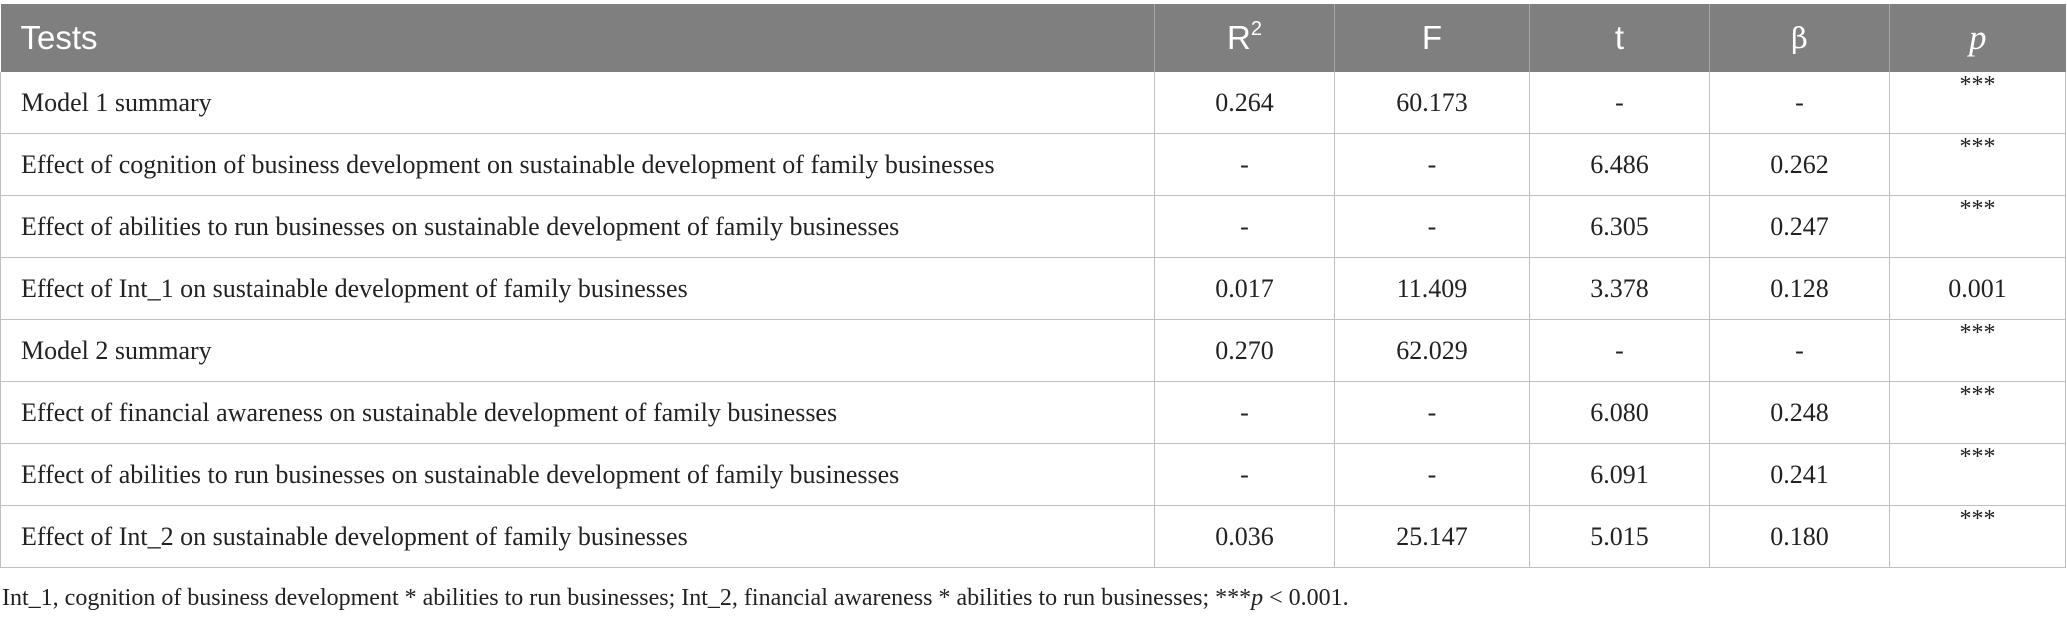 This screenshot has width=2067, height=623. Describe the element at coordinates (1244, 350) in the screenshot. I see `cell-r-squared: 0.270` at that location.